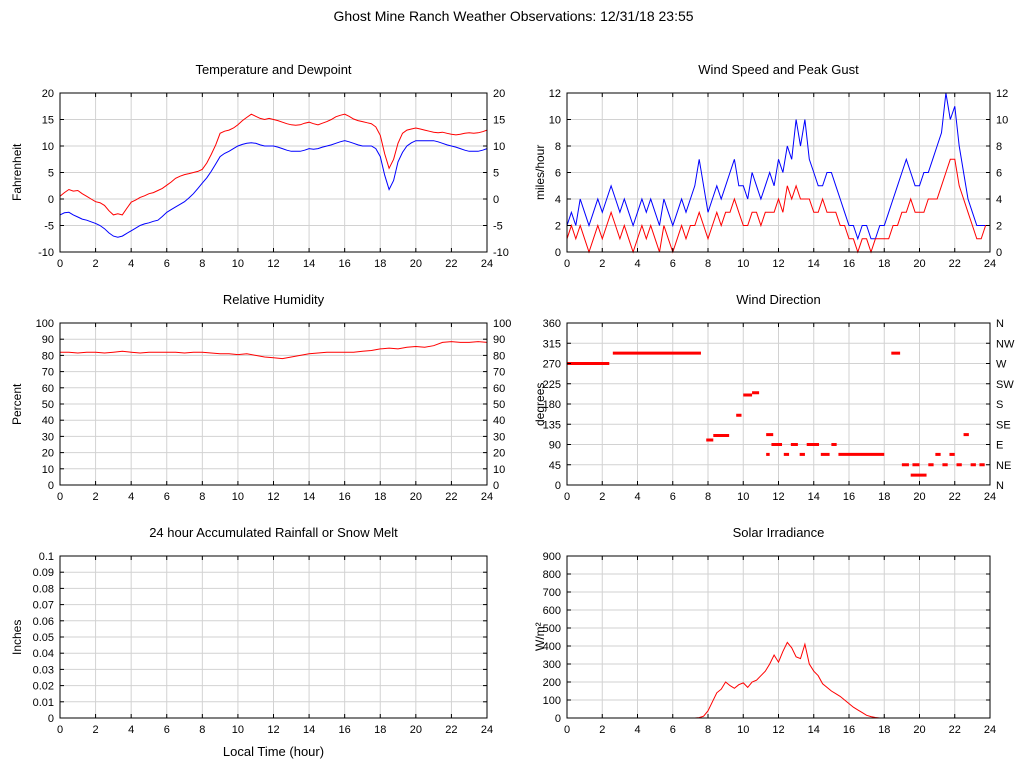 The height and width of the screenshot is (772, 1027). Describe the element at coordinates (552, 405) in the screenshot. I see `svg-text: 180` at that location.